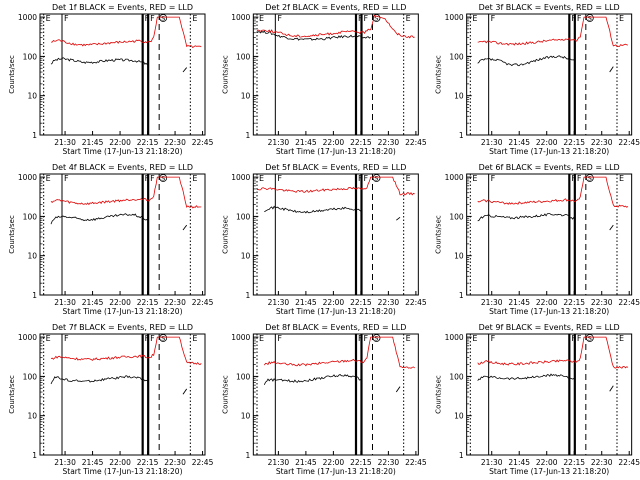  Describe the element at coordinates (335, 167) in the screenshot. I see `panel-title: Det 5f BLACK = Events, RED = LLD` at that location.